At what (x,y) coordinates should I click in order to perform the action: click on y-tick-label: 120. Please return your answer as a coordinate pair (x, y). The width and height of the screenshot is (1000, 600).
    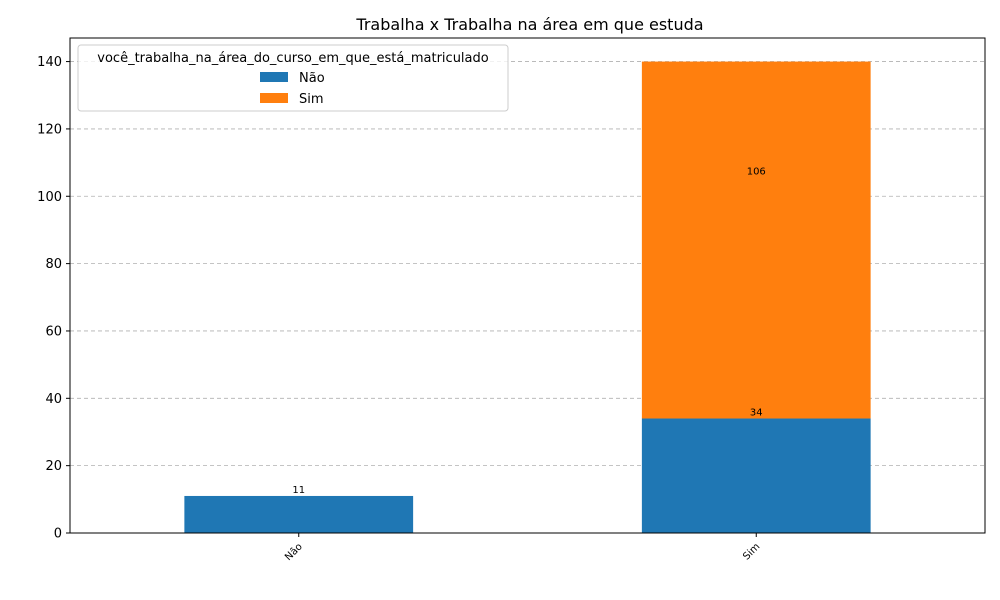
    Looking at the image, I should click on (49, 129).